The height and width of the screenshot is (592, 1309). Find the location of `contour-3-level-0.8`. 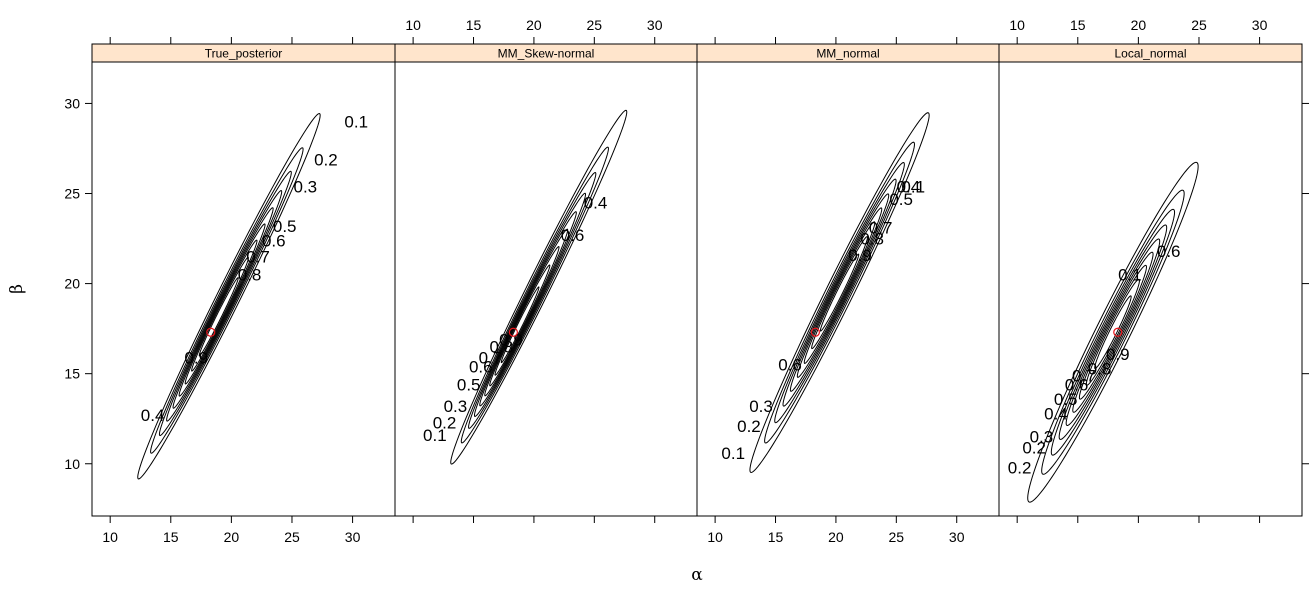

contour-3-level-0.8 is located at coordinates (839, 293).